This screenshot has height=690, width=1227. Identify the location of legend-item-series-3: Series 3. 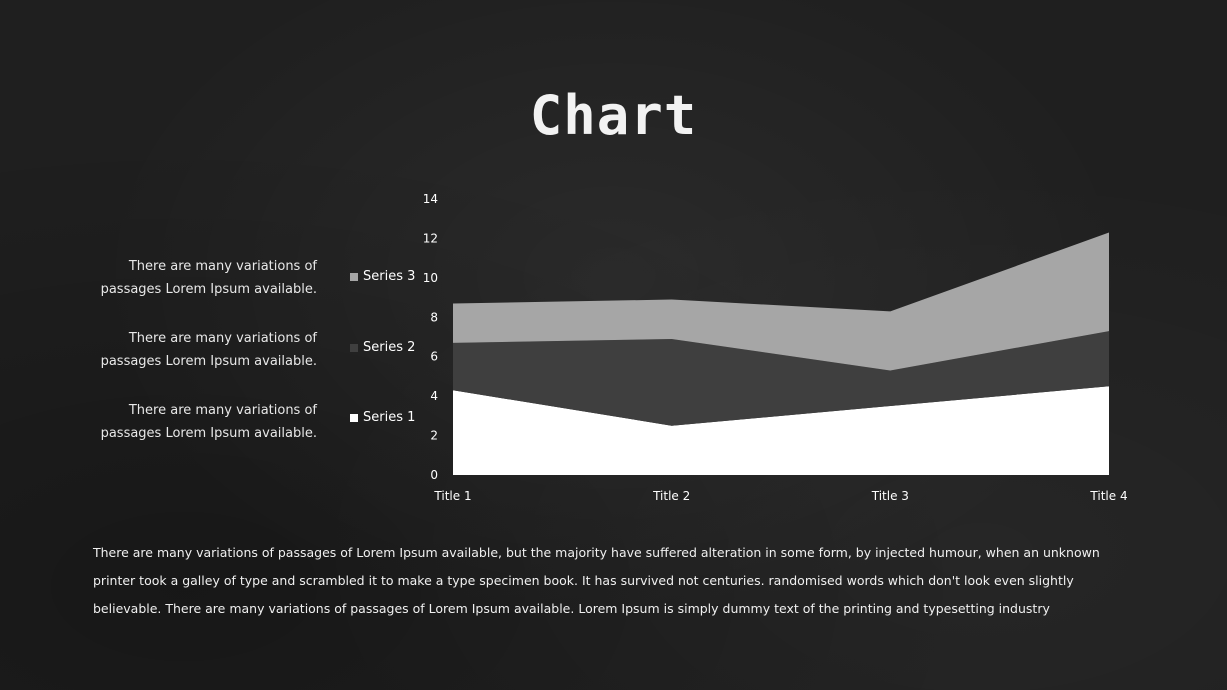
(382, 276).